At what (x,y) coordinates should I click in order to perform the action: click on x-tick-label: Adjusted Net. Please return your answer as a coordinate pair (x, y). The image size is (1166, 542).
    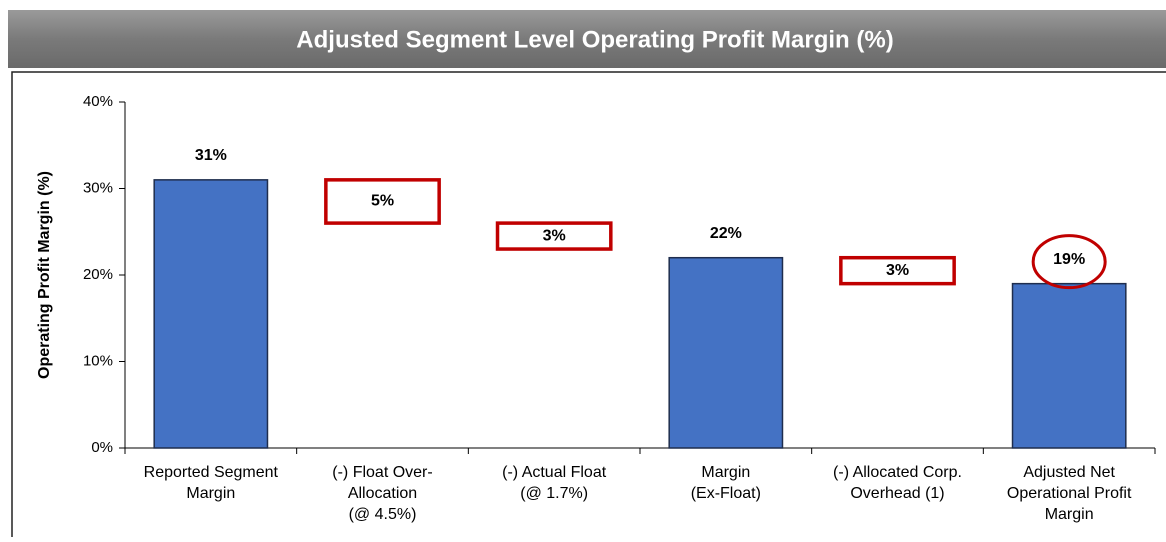
    Looking at the image, I should click on (1069, 472).